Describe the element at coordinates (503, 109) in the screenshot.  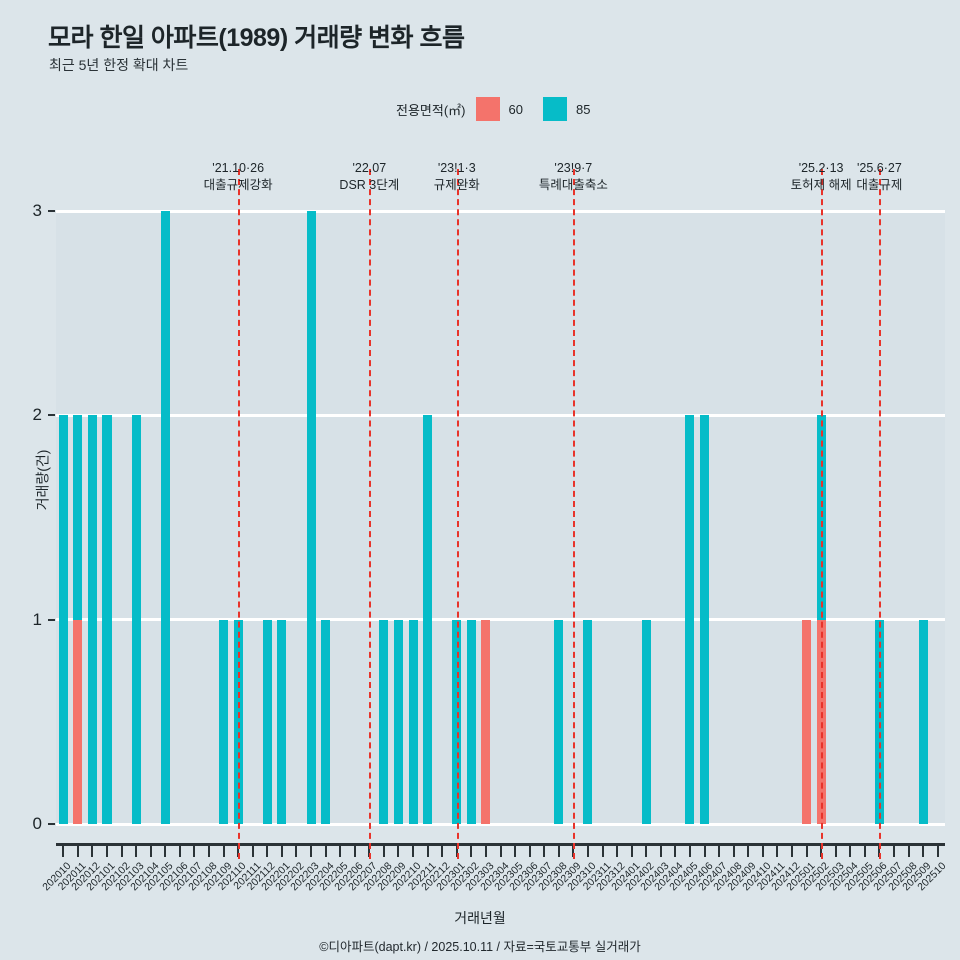
I see `legend: 전용면적(㎡) 60 85` at that location.